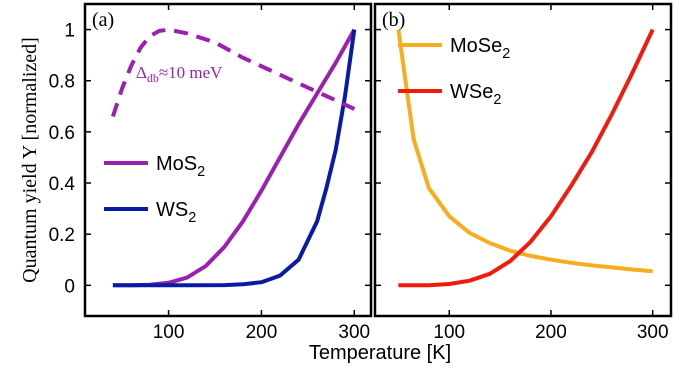  What do you see at coordinates (62, 235) in the screenshot?
I see `y-tick-label: 0.2` at bounding box center [62, 235].